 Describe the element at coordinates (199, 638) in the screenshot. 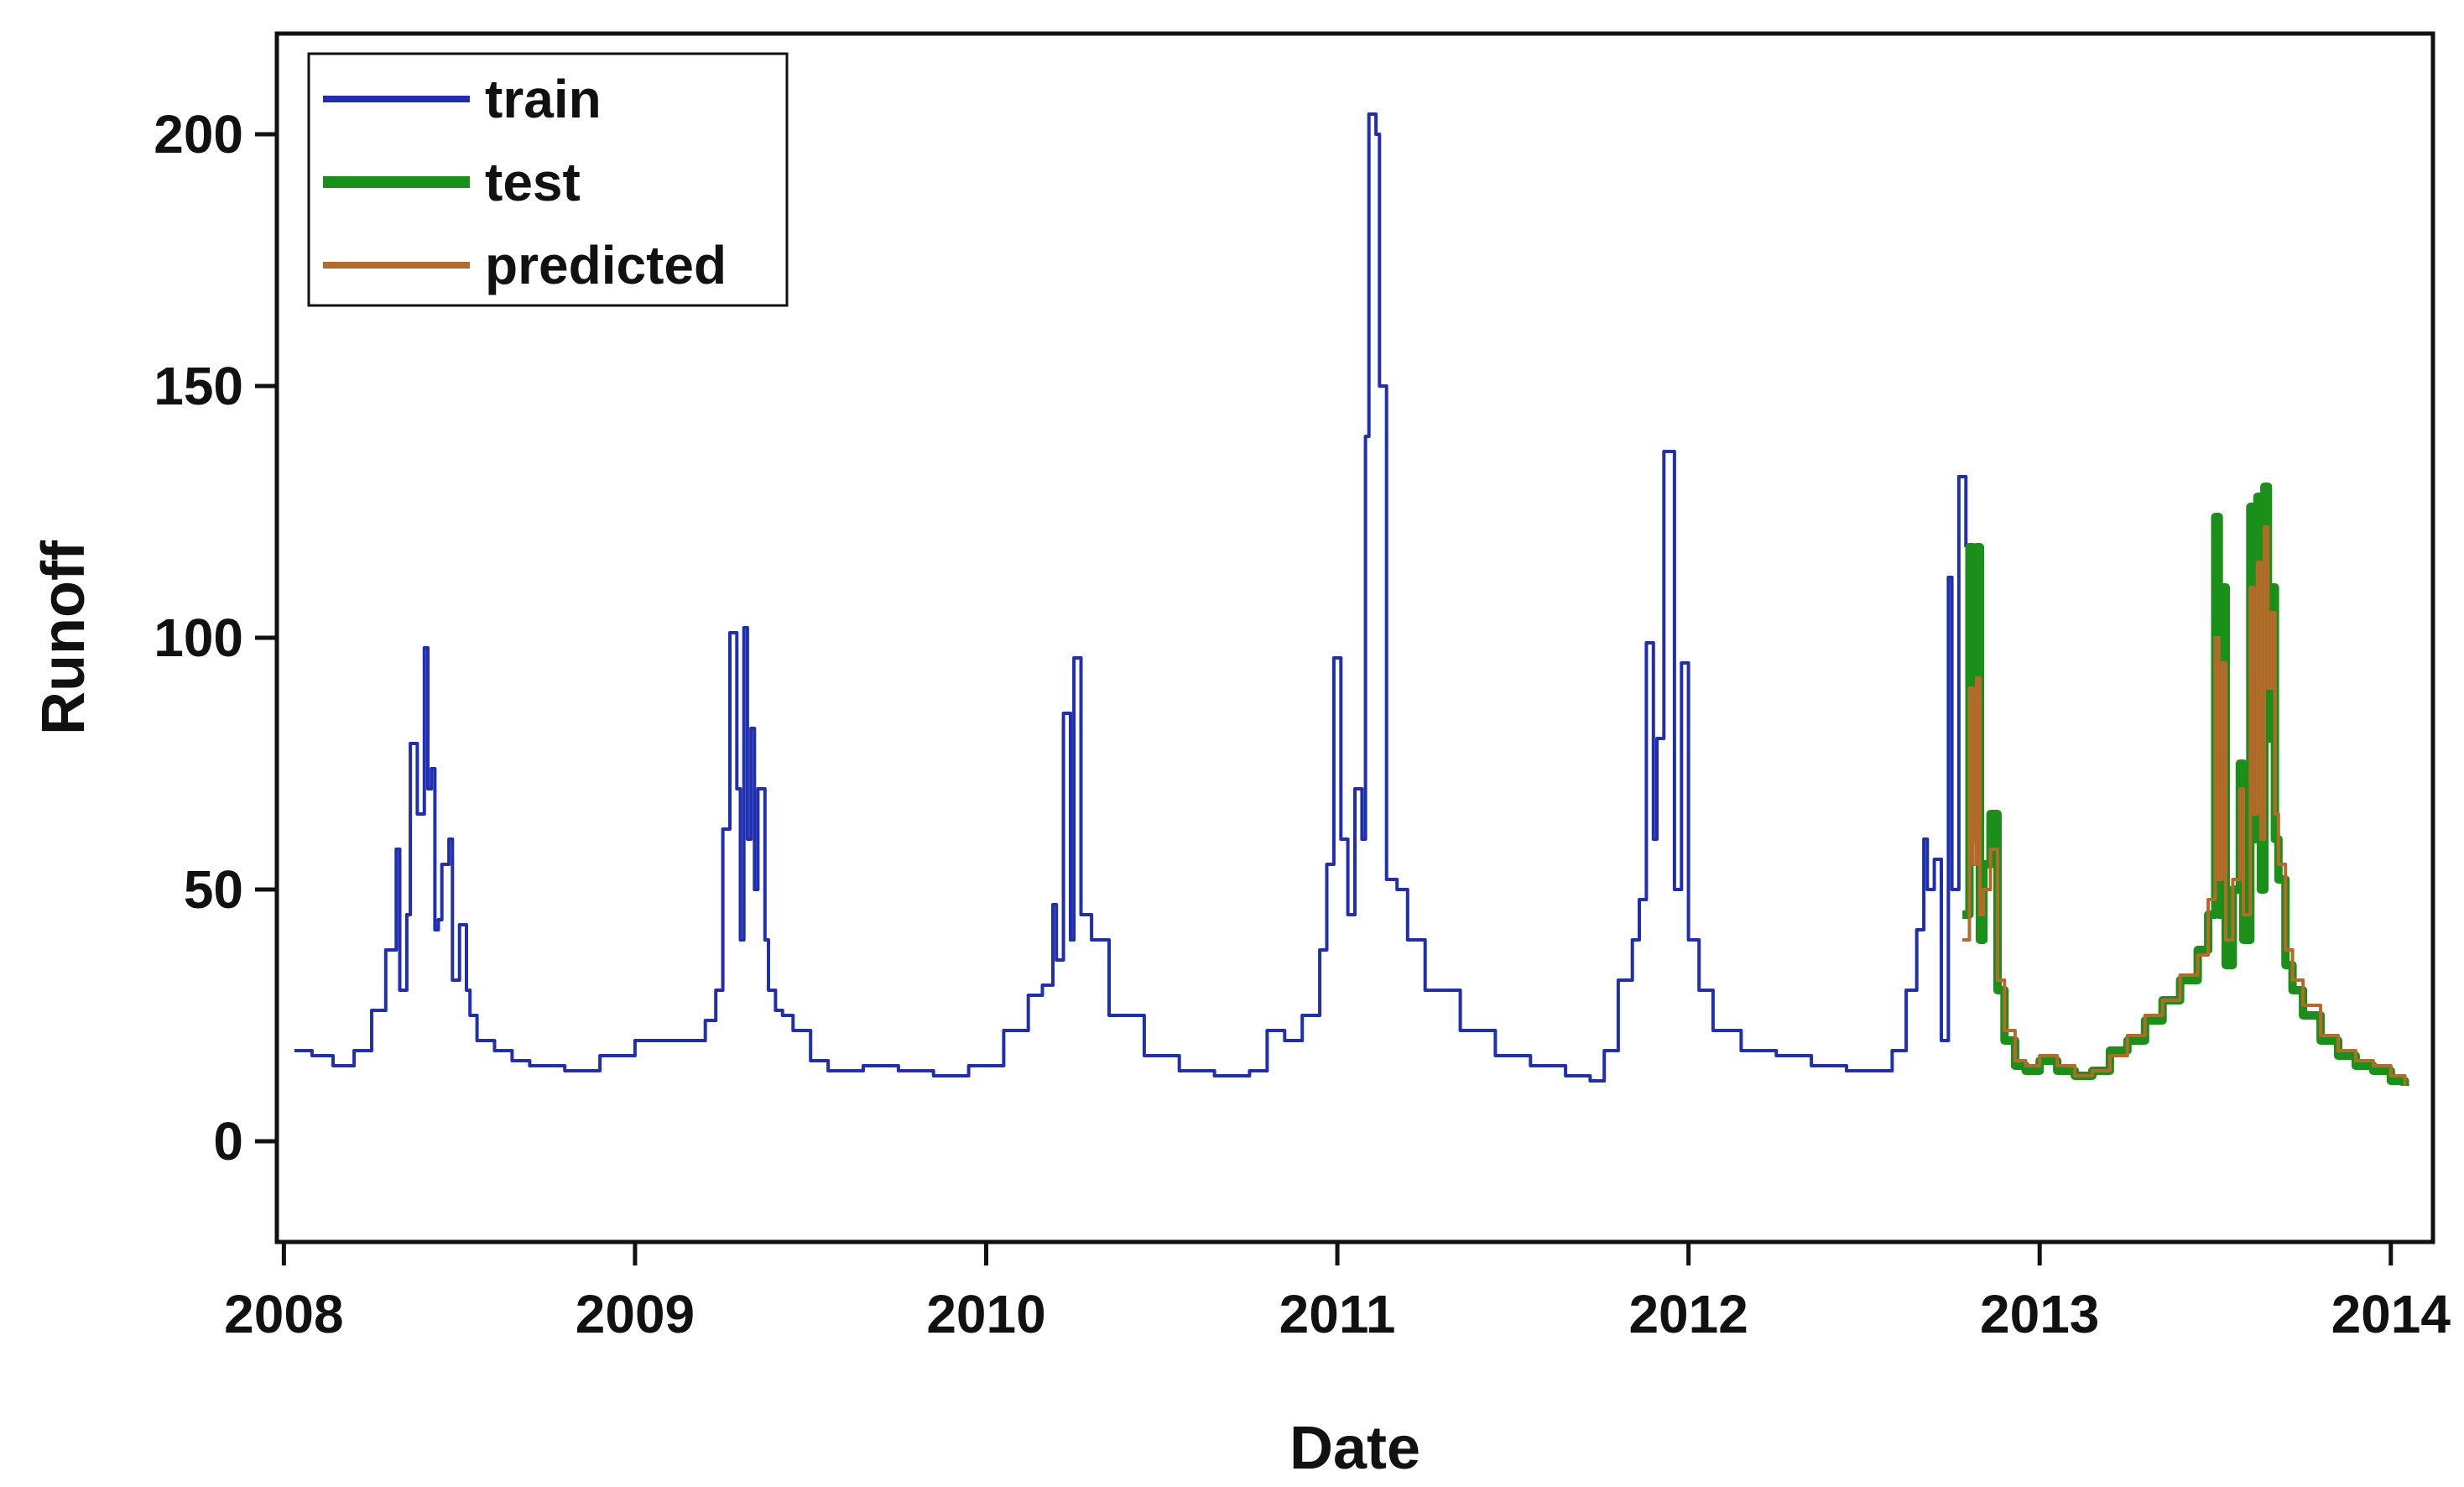

I see `y-tick-label: 100` at that location.